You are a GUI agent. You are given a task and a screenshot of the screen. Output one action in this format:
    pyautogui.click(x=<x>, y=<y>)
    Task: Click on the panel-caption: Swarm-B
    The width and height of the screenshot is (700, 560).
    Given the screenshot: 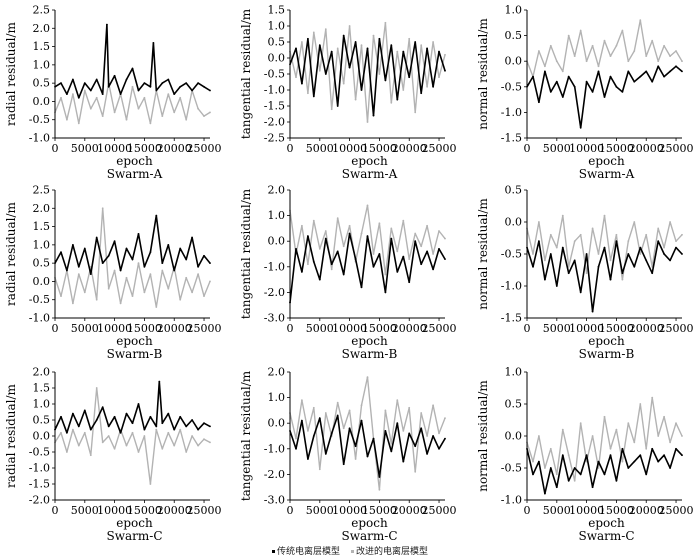 What is the action you would take?
    pyautogui.click(x=370, y=354)
    